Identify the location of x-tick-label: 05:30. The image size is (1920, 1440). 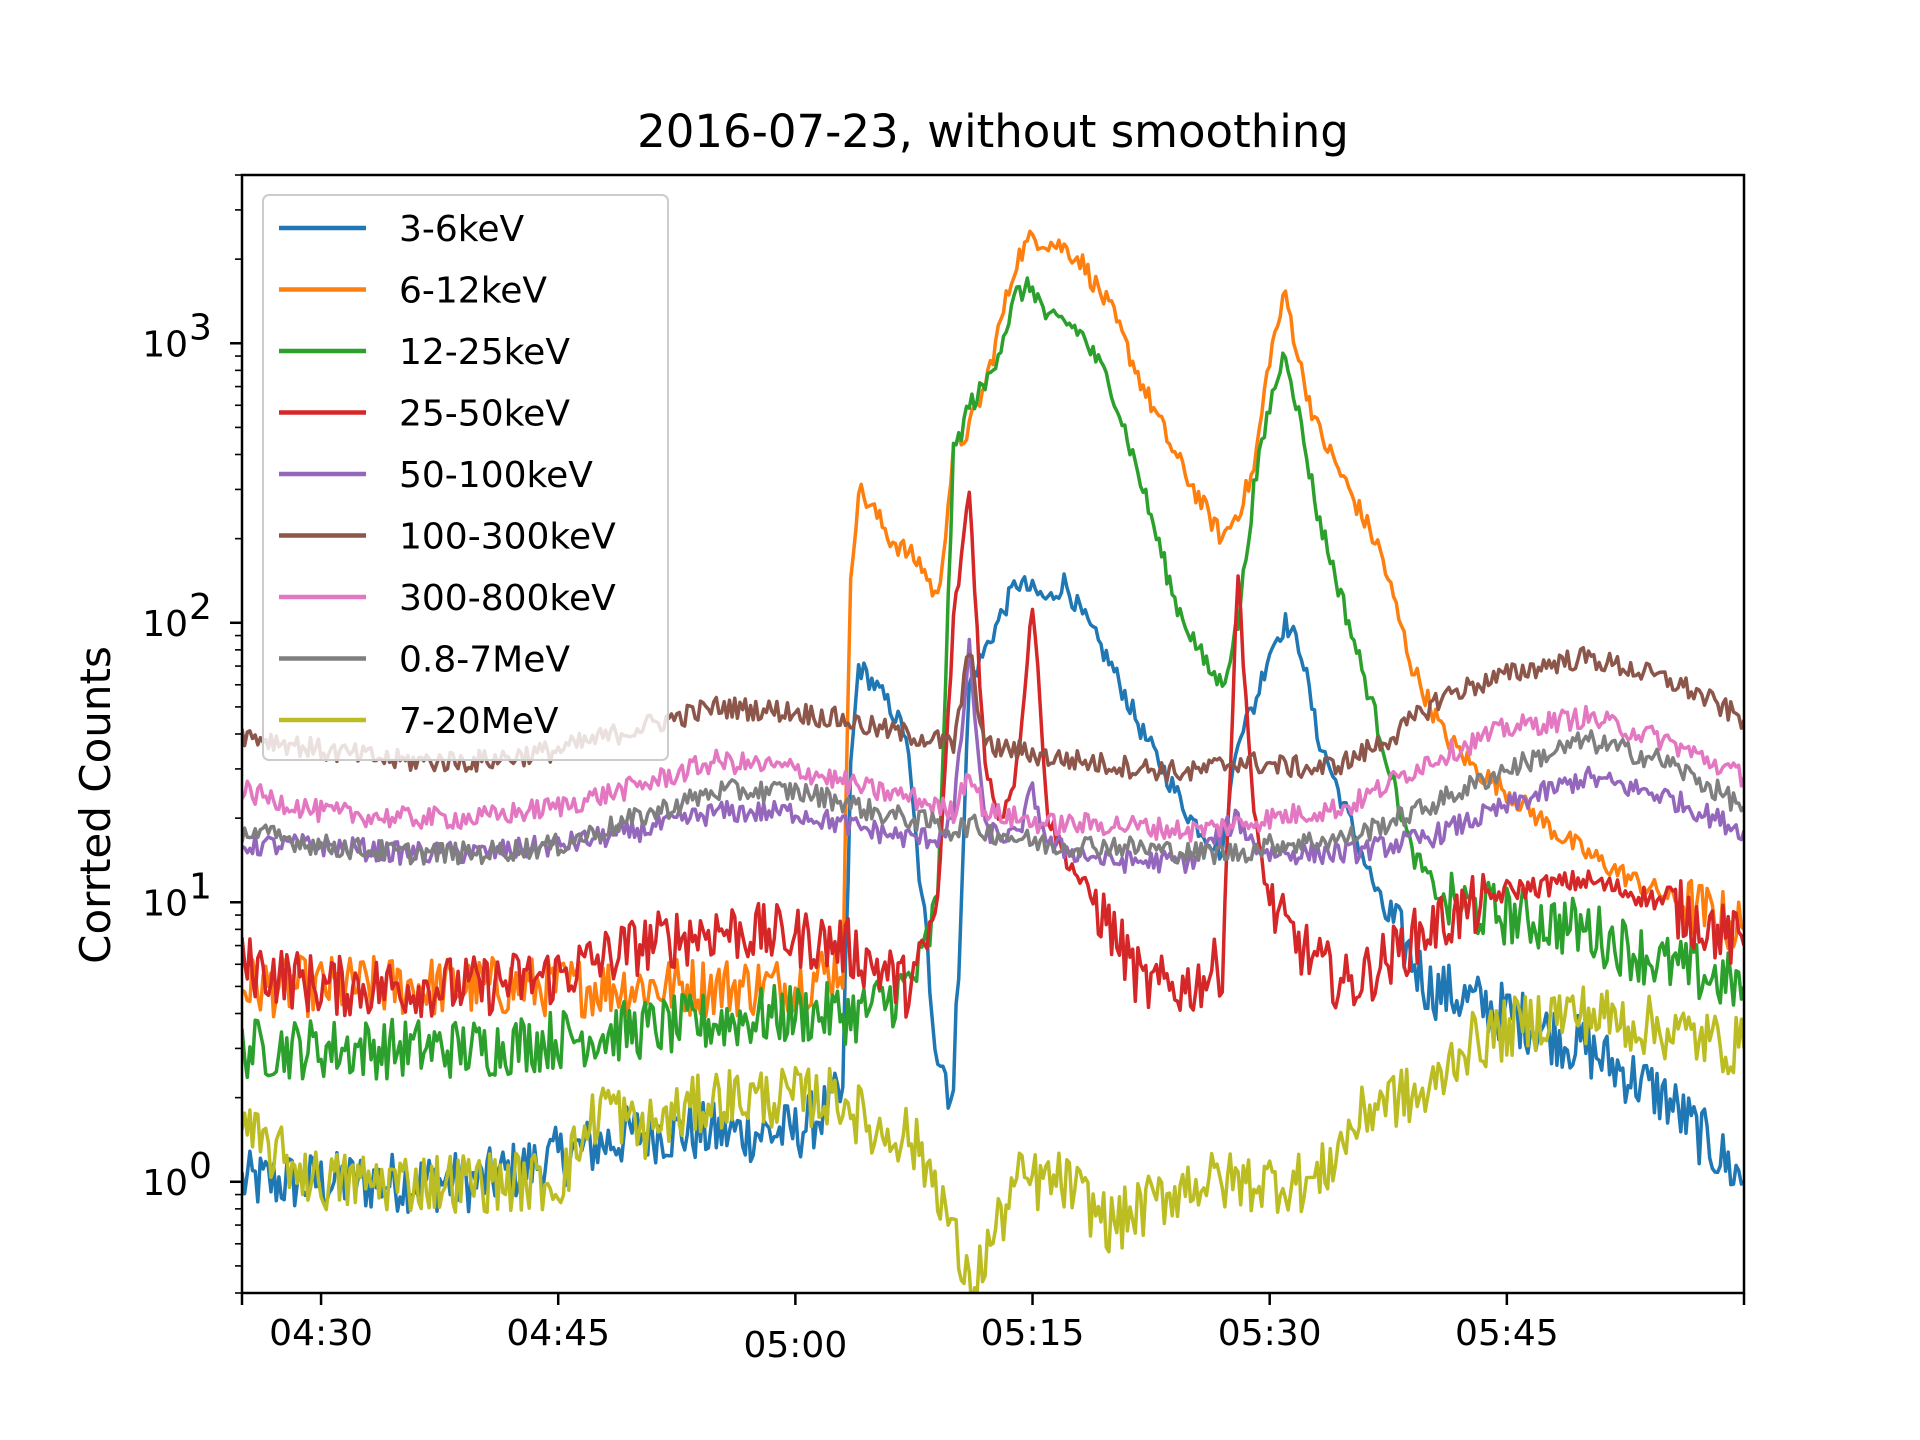
(1270, 1333).